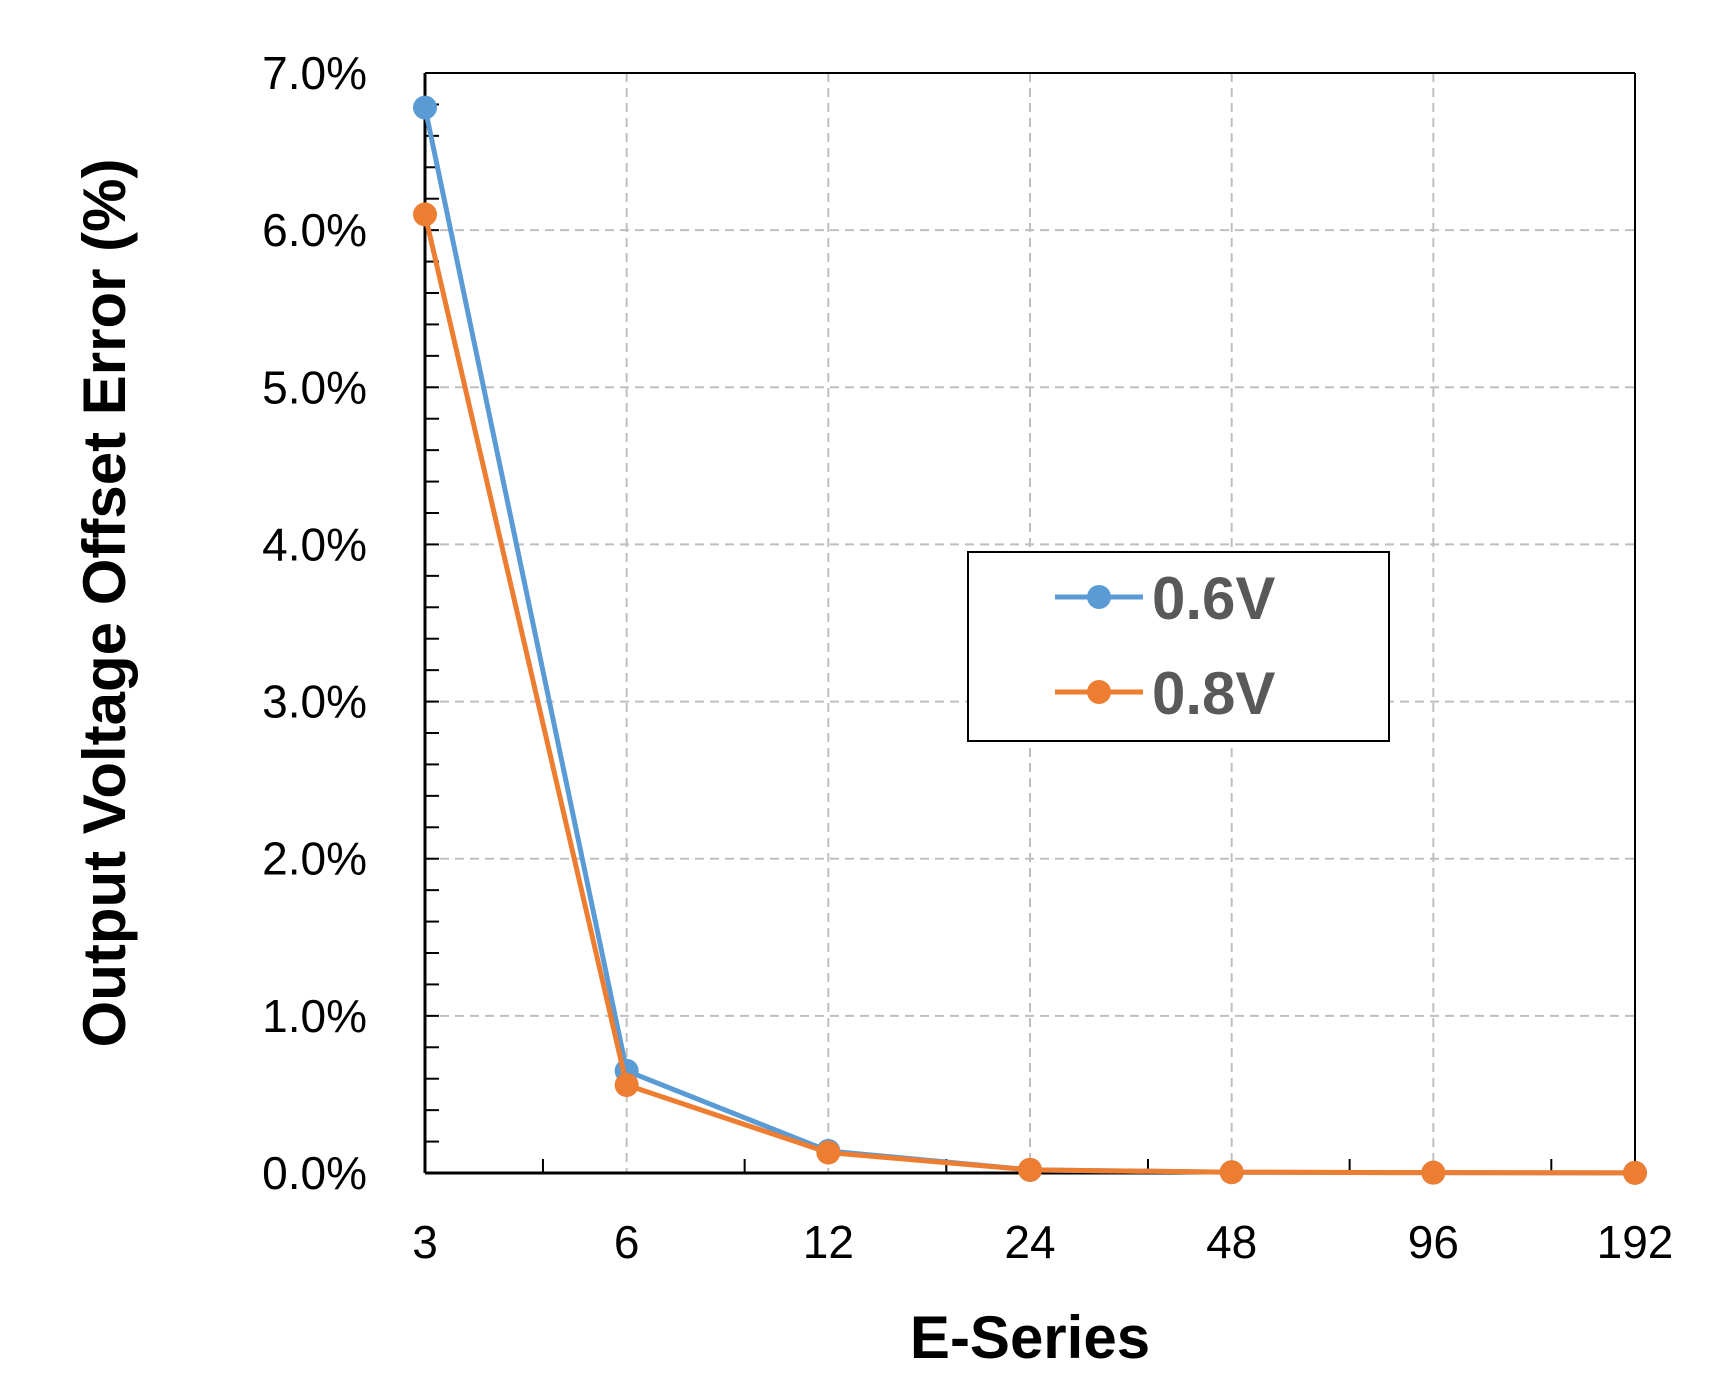 This screenshot has height=1378, width=1720. I want to click on legend-label: 0.8V, so click(1213, 693).